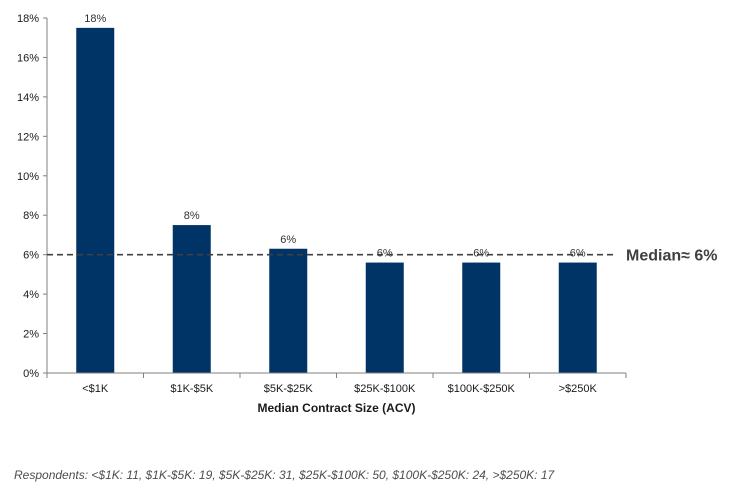 The width and height of the screenshot is (741, 503). What do you see at coordinates (385, 389) in the screenshot?
I see `x-tick-label: $25K-$100K` at bounding box center [385, 389].